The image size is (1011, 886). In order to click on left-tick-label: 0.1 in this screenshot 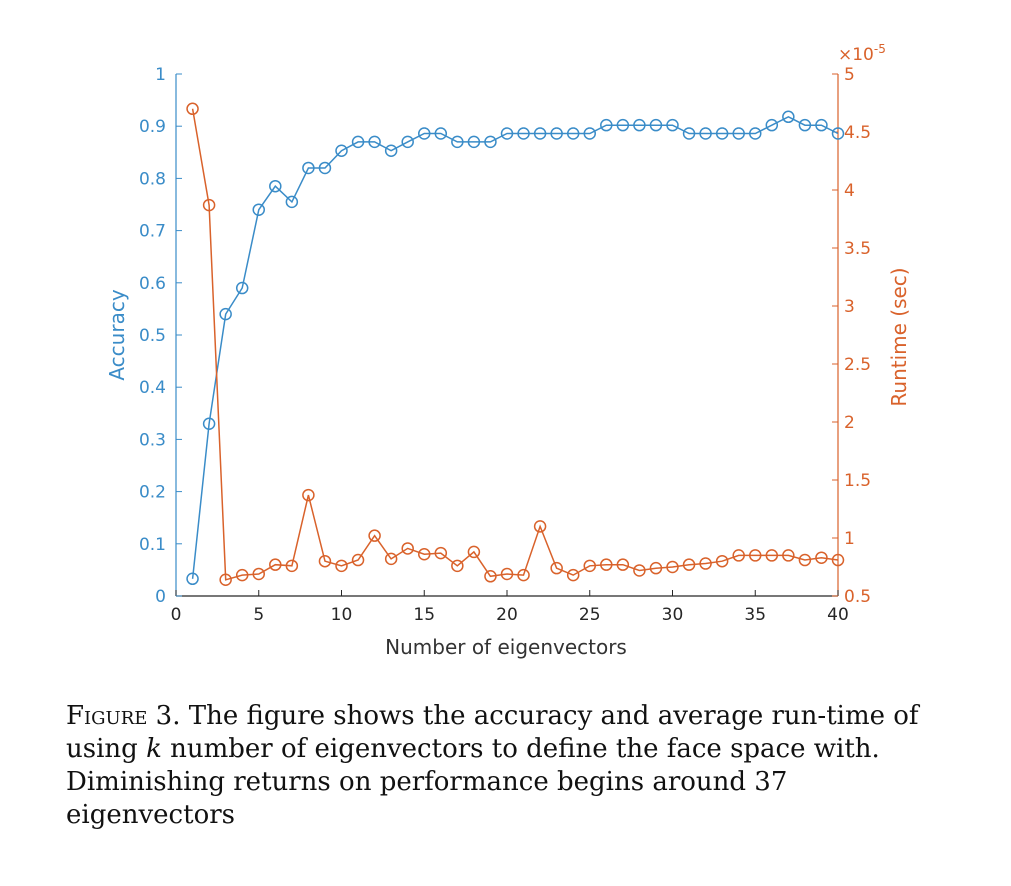, I will do `click(152, 545)`.